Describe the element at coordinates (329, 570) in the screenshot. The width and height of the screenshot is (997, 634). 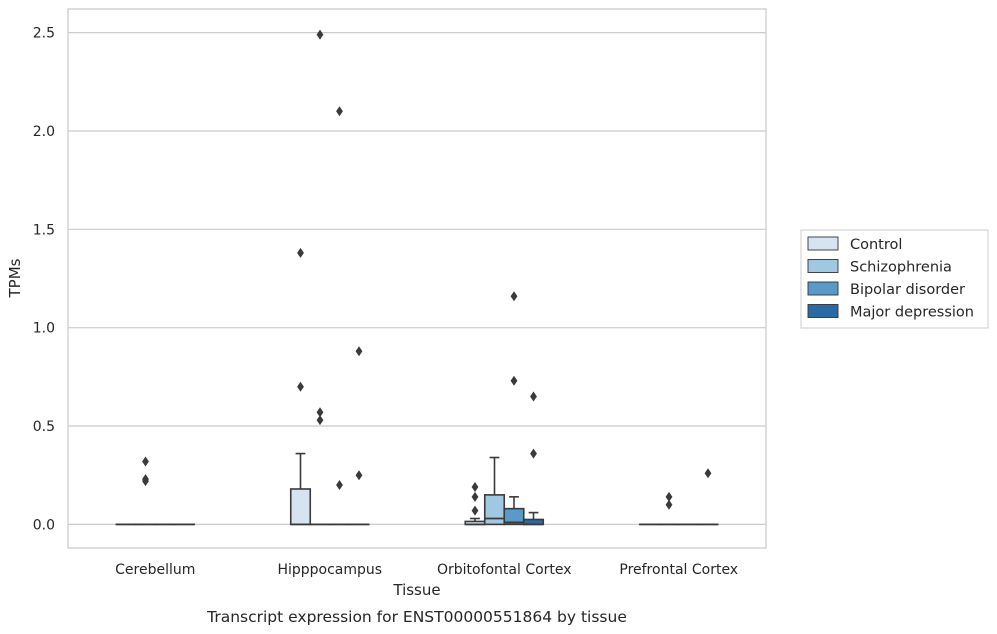
I see `x-tick-label: Hipppocampus` at that location.